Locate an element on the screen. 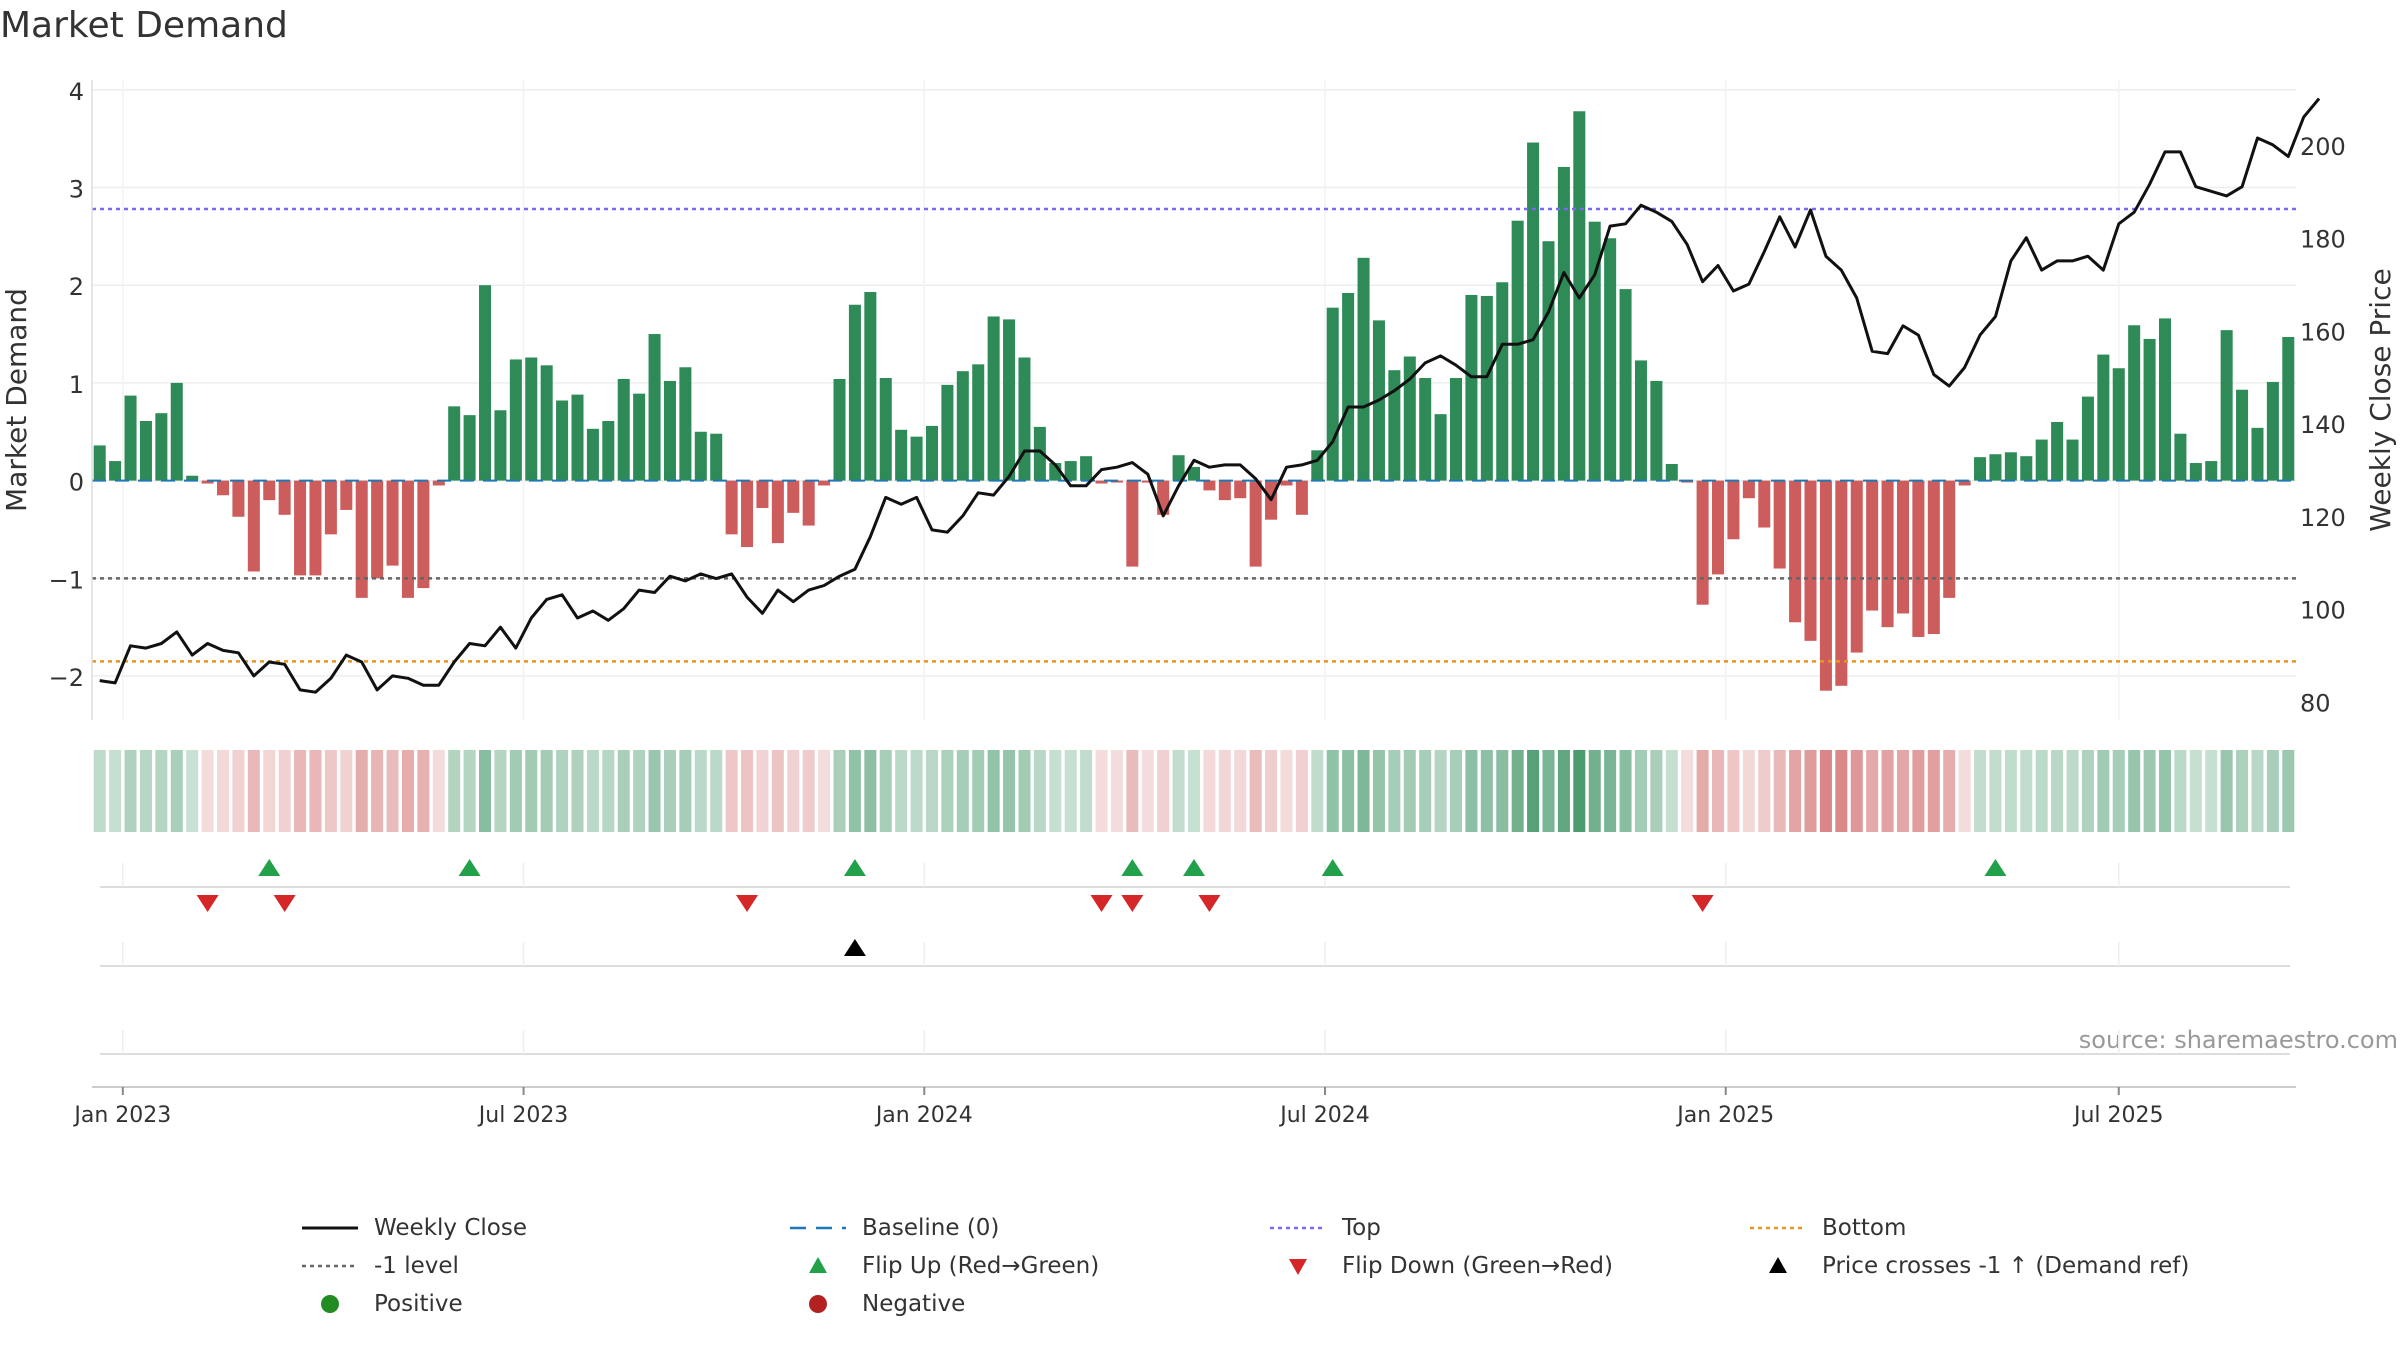  legend-item-price-cross: Price crosses -1 ↑ (Demand ref) is located at coordinates (1968, 1266).